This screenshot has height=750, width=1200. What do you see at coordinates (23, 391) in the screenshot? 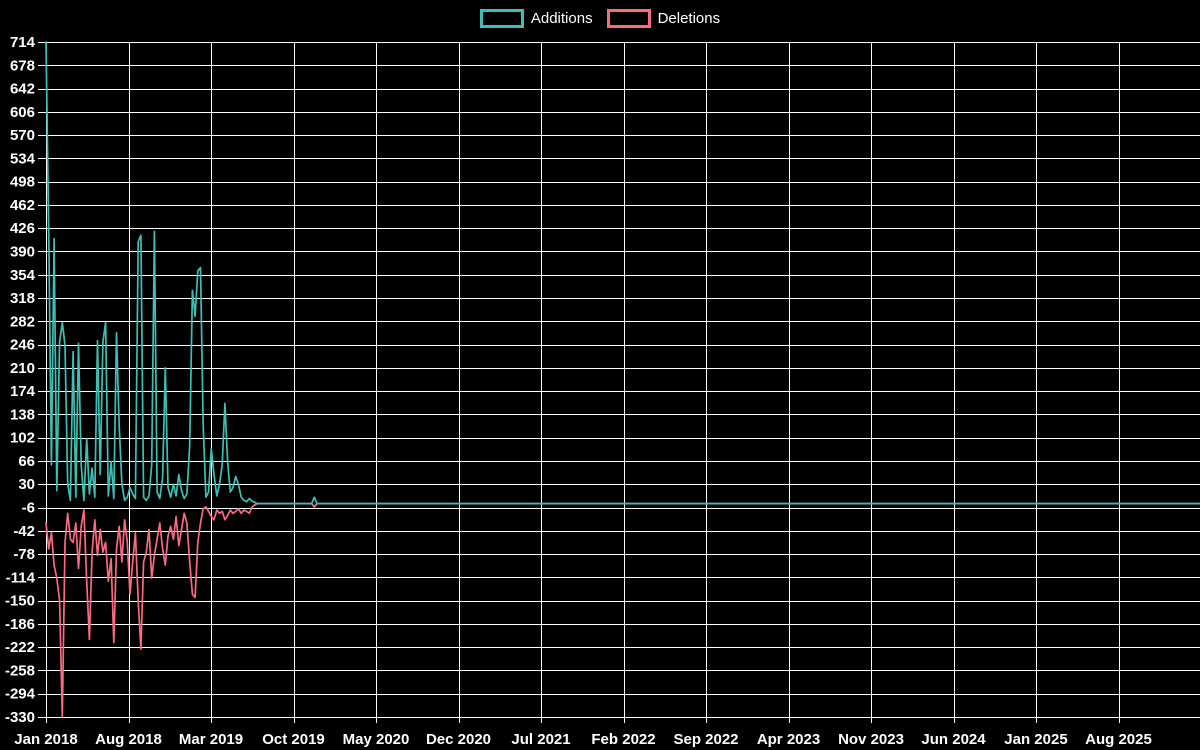
I see `y-tick-label: 174` at bounding box center [23, 391].